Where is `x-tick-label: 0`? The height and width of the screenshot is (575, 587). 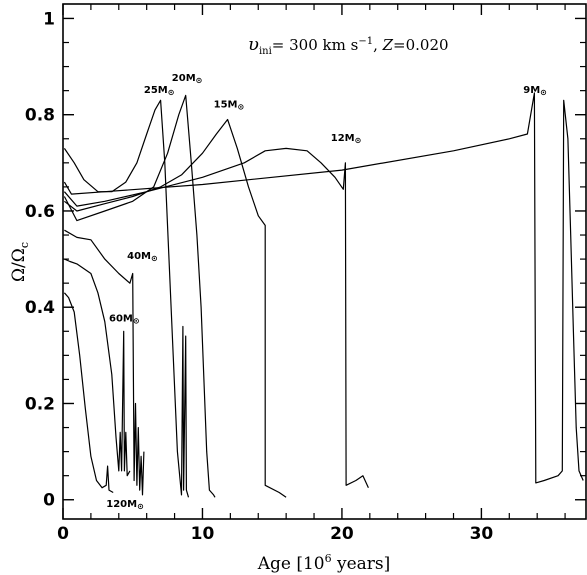 x-tick-label: 0 is located at coordinates (63, 534).